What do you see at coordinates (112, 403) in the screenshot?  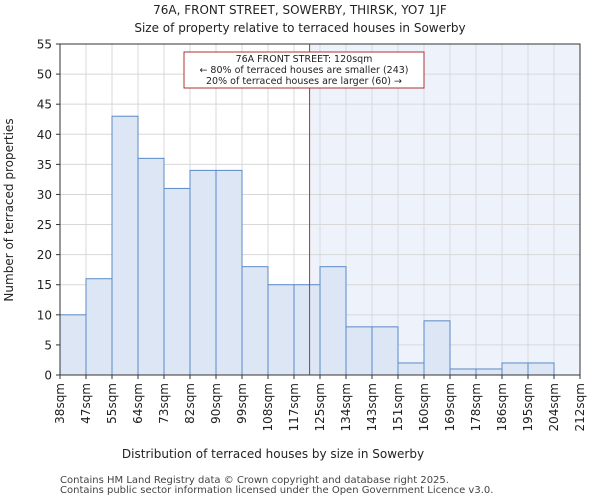 I see `x-tick-label: 55sqm` at bounding box center [112, 403].